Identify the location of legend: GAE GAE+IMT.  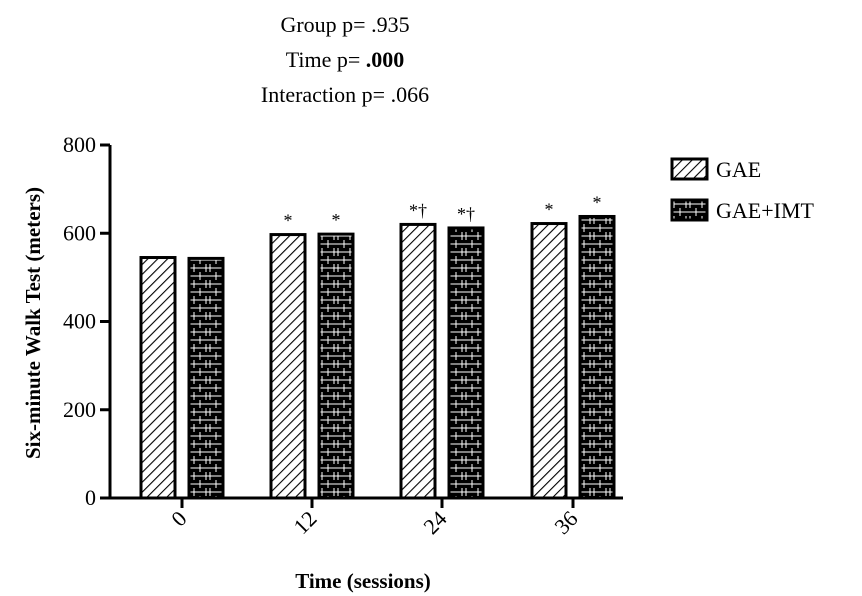
(742, 190).